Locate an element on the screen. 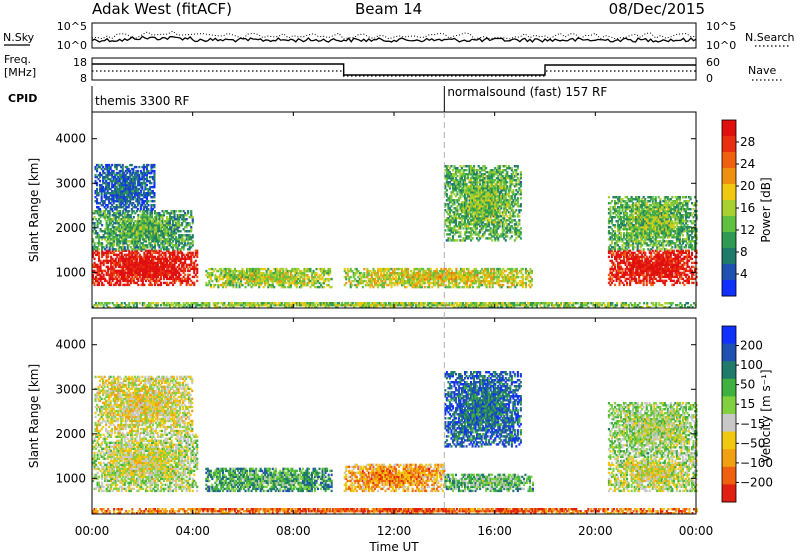 This screenshot has height=554, width=800. noise-tick-bottom-right: 10^0 is located at coordinates (721, 45).